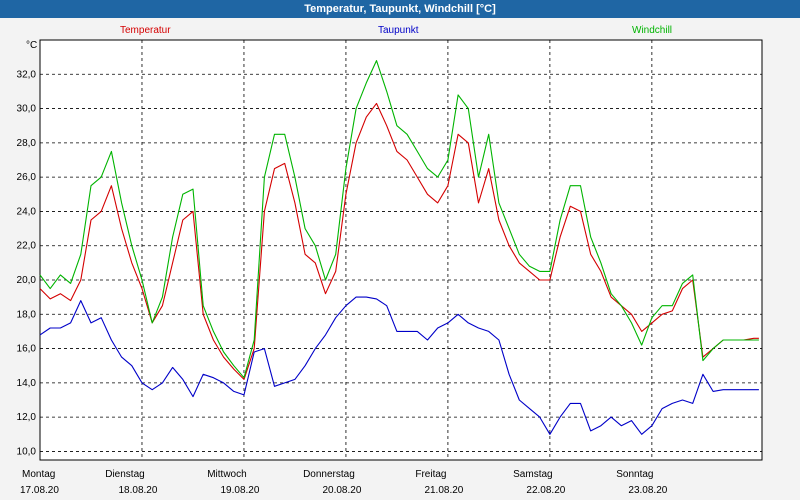 This screenshot has height=500, width=800. I want to click on y-tick-label: 14,0, so click(27, 383).